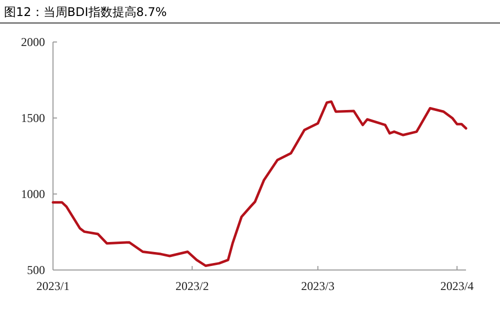 The image size is (500, 333). I want to click on y-tick-label: 1000, so click(33, 194).